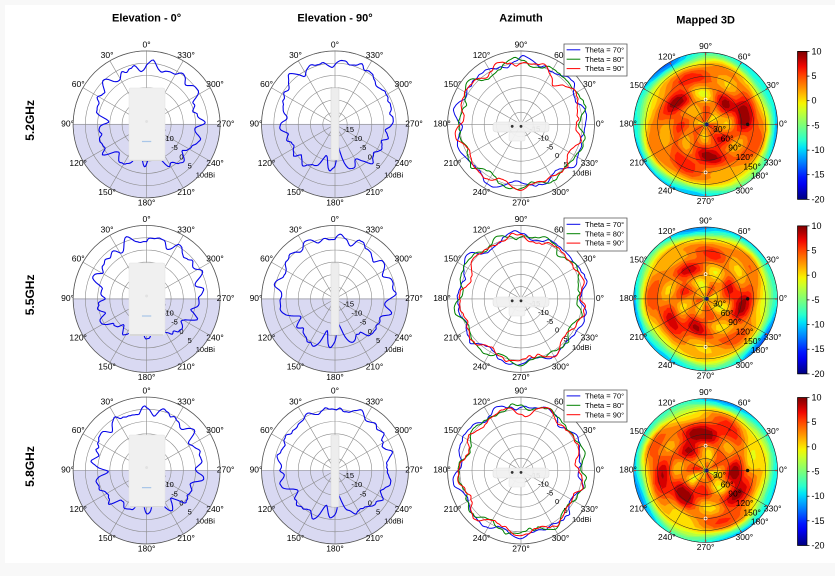 This screenshot has width=835, height=576. What do you see at coordinates (30, 120) in the screenshot?
I see `svg-text: 5.2GHz` at bounding box center [30, 120].